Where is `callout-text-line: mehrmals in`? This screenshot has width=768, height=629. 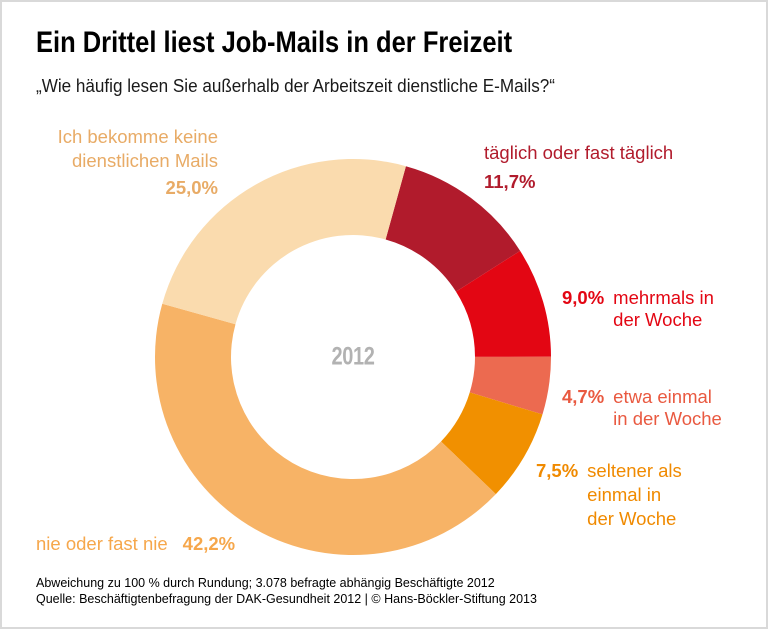 callout-text-line: mehrmals in is located at coordinates (663, 297).